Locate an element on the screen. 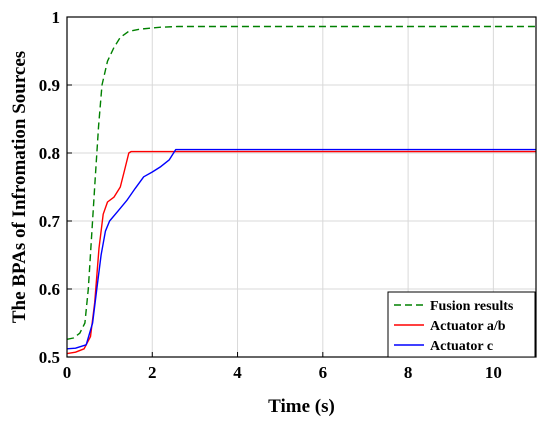 The width and height of the screenshot is (550, 428). y-axis-label: The BPAs of Infromation Sources is located at coordinates (19, 187).